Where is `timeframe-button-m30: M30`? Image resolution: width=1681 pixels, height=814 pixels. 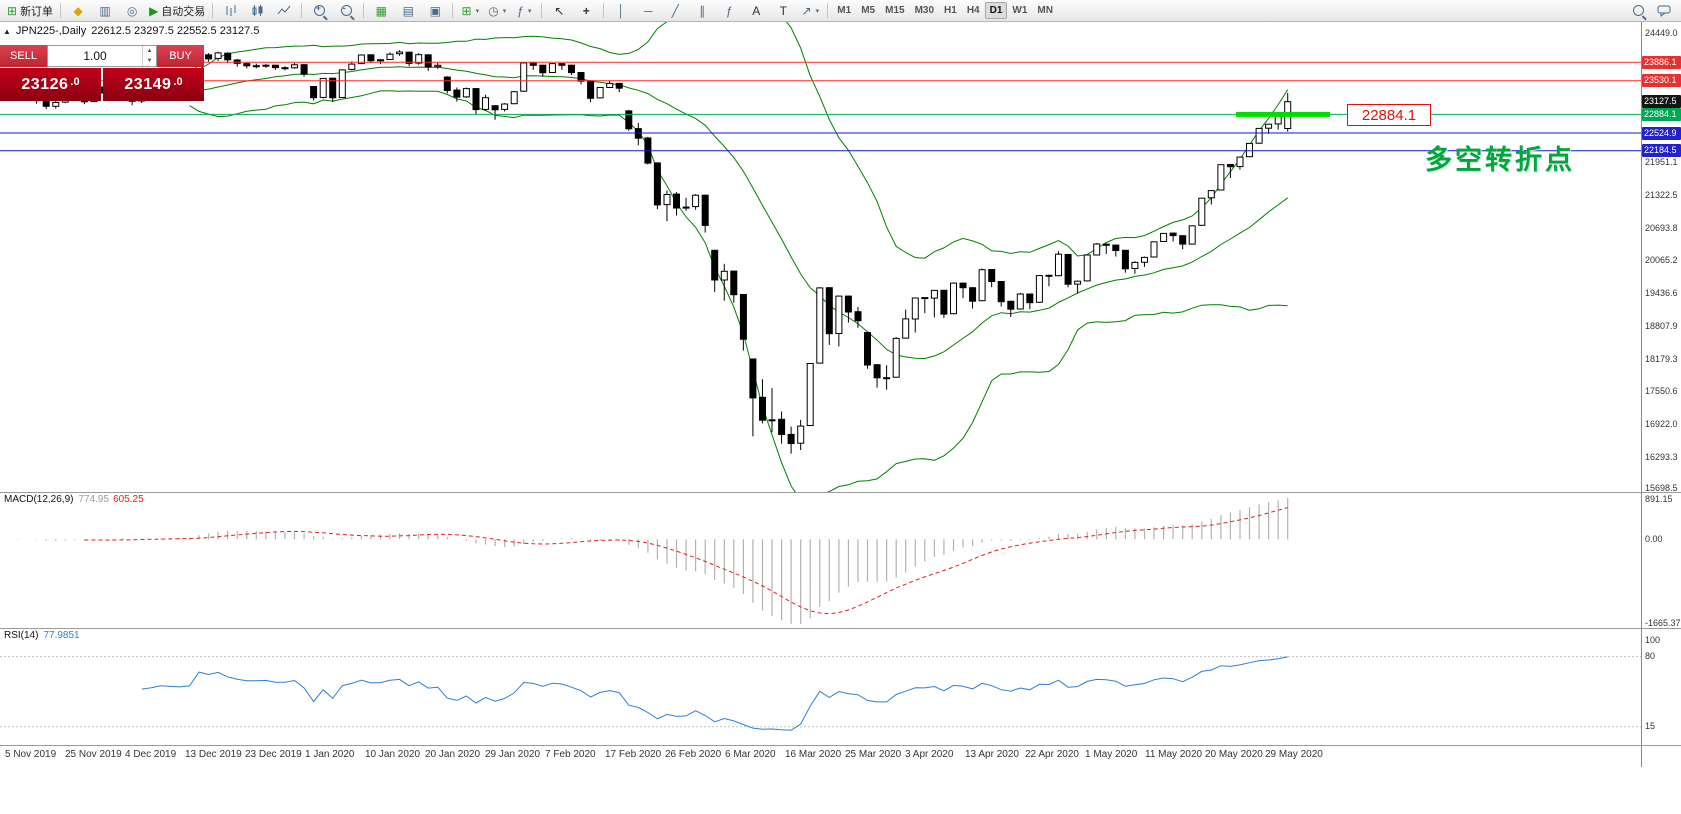 timeframe-button-m30: M30 is located at coordinates (924, 10).